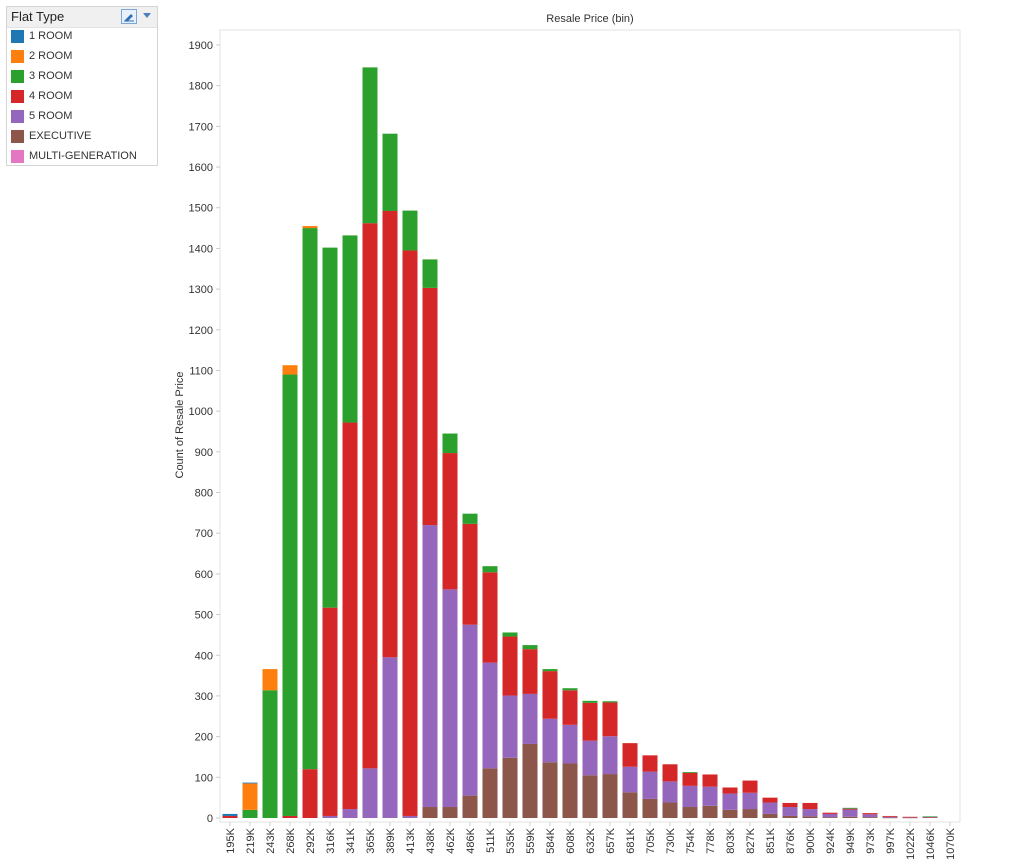 This screenshot has height=868, width=1020. What do you see at coordinates (651, 840) in the screenshot?
I see `x-tick-label: 705K` at bounding box center [651, 840].